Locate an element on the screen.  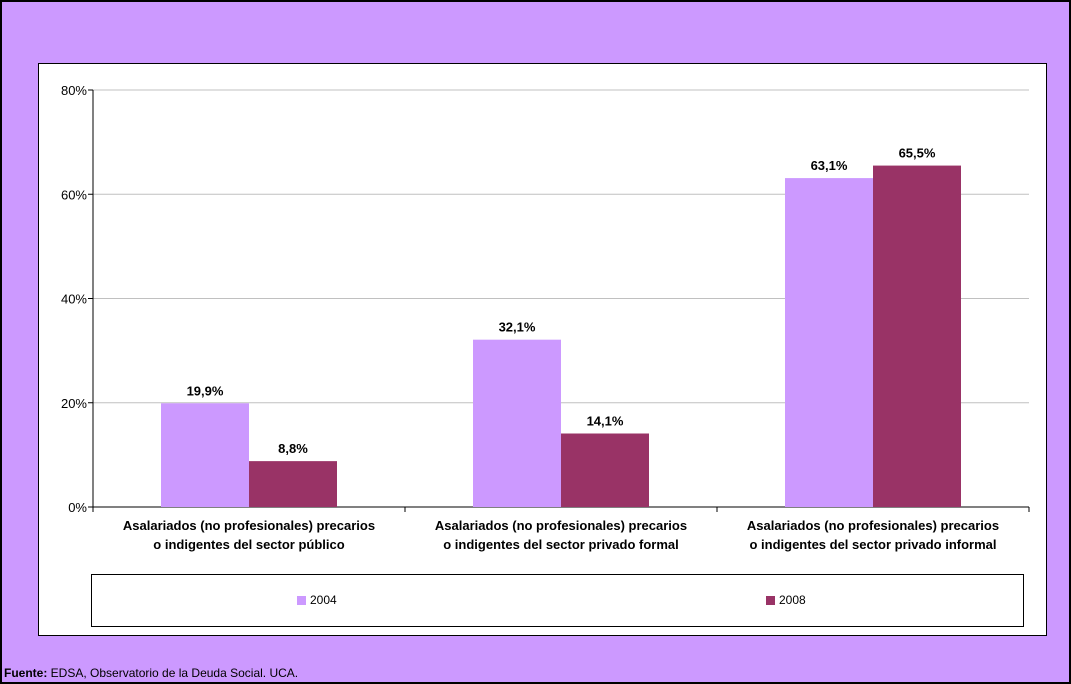
x-category-label: o indigentes del sector privado informal is located at coordinates (872, 544).